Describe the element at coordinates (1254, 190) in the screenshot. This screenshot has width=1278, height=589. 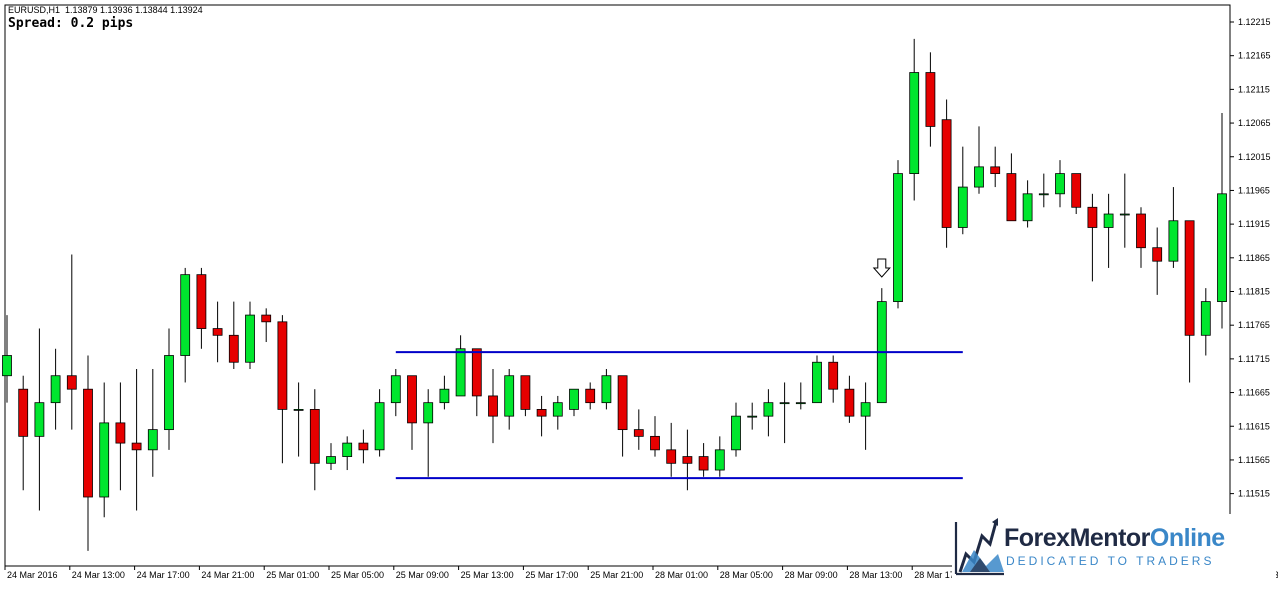
I see `y-tick-label: 1.11965` at that location.